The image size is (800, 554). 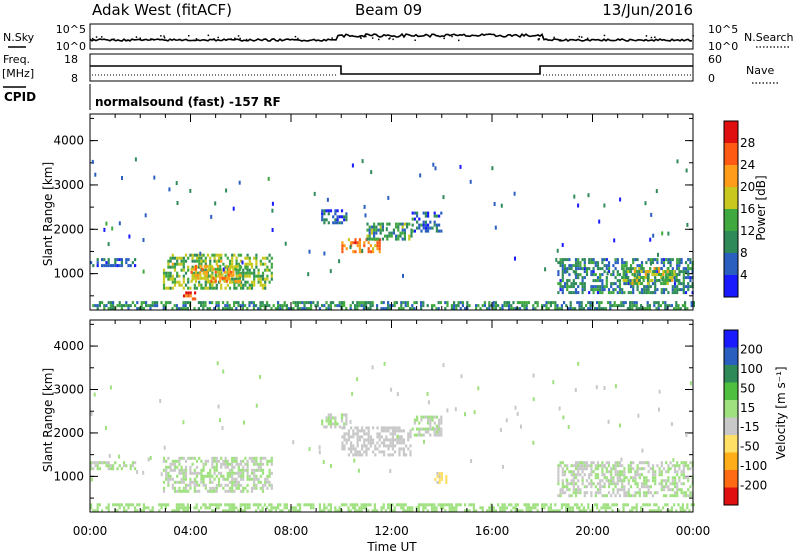 What do you see at coordinates (731, 198) in the screenshot?
I see `power-colorbar-swatch` at bounding box center [731, 198].